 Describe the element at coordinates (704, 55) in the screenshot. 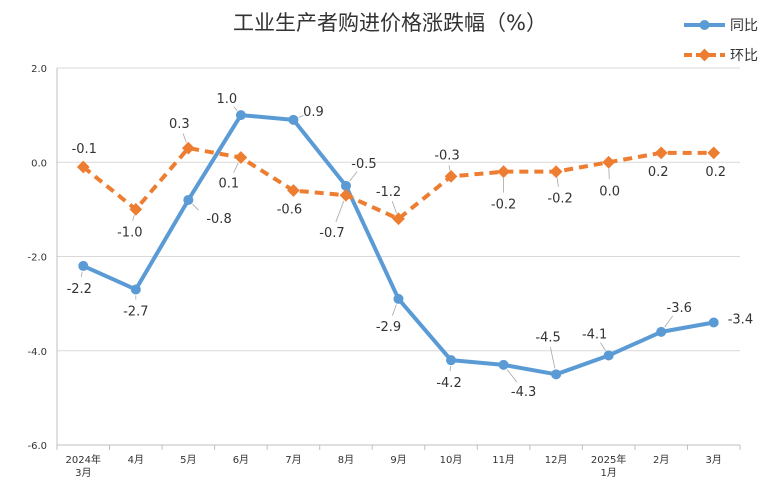

I see `legend-marker-mom` at that location.